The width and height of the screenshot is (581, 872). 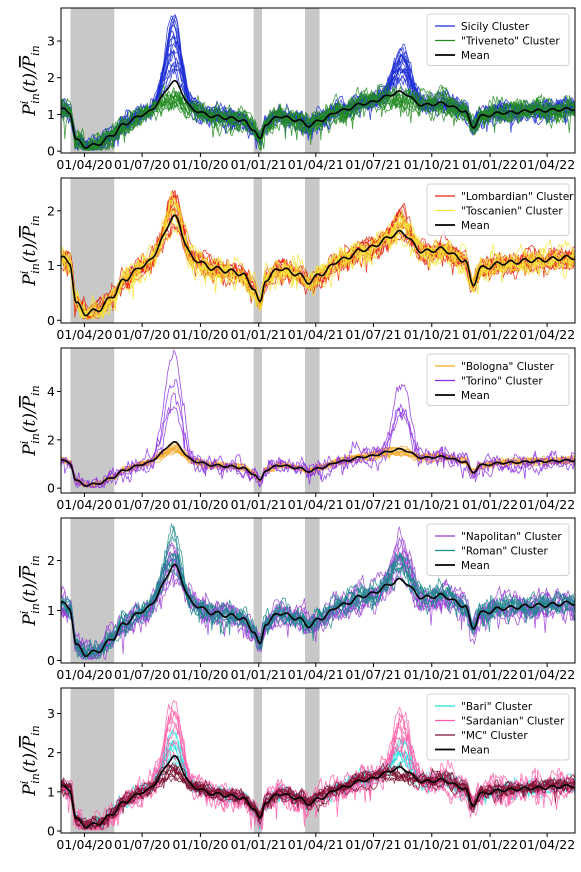 I want to click on legend-entry: "Triveneto" Cluster, so click(x=510, y=41).